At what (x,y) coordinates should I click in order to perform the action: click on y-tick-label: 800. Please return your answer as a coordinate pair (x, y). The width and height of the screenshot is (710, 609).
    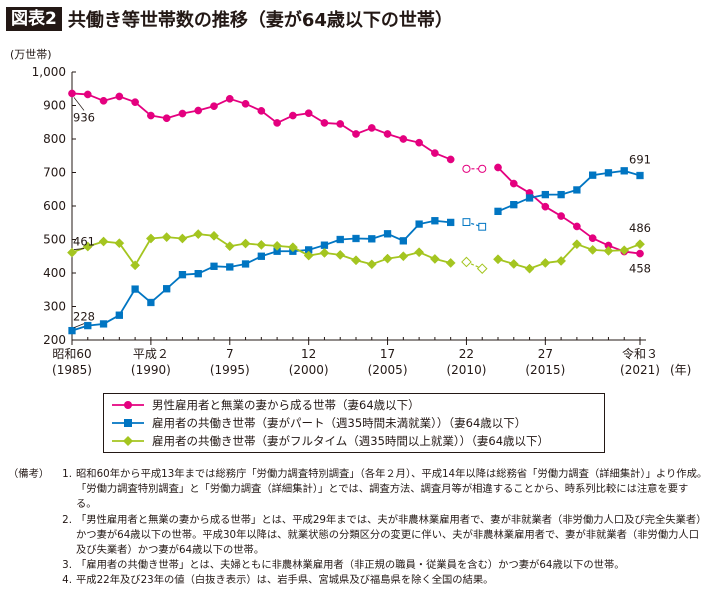
    Looking at the image, I should click on (54, 139).